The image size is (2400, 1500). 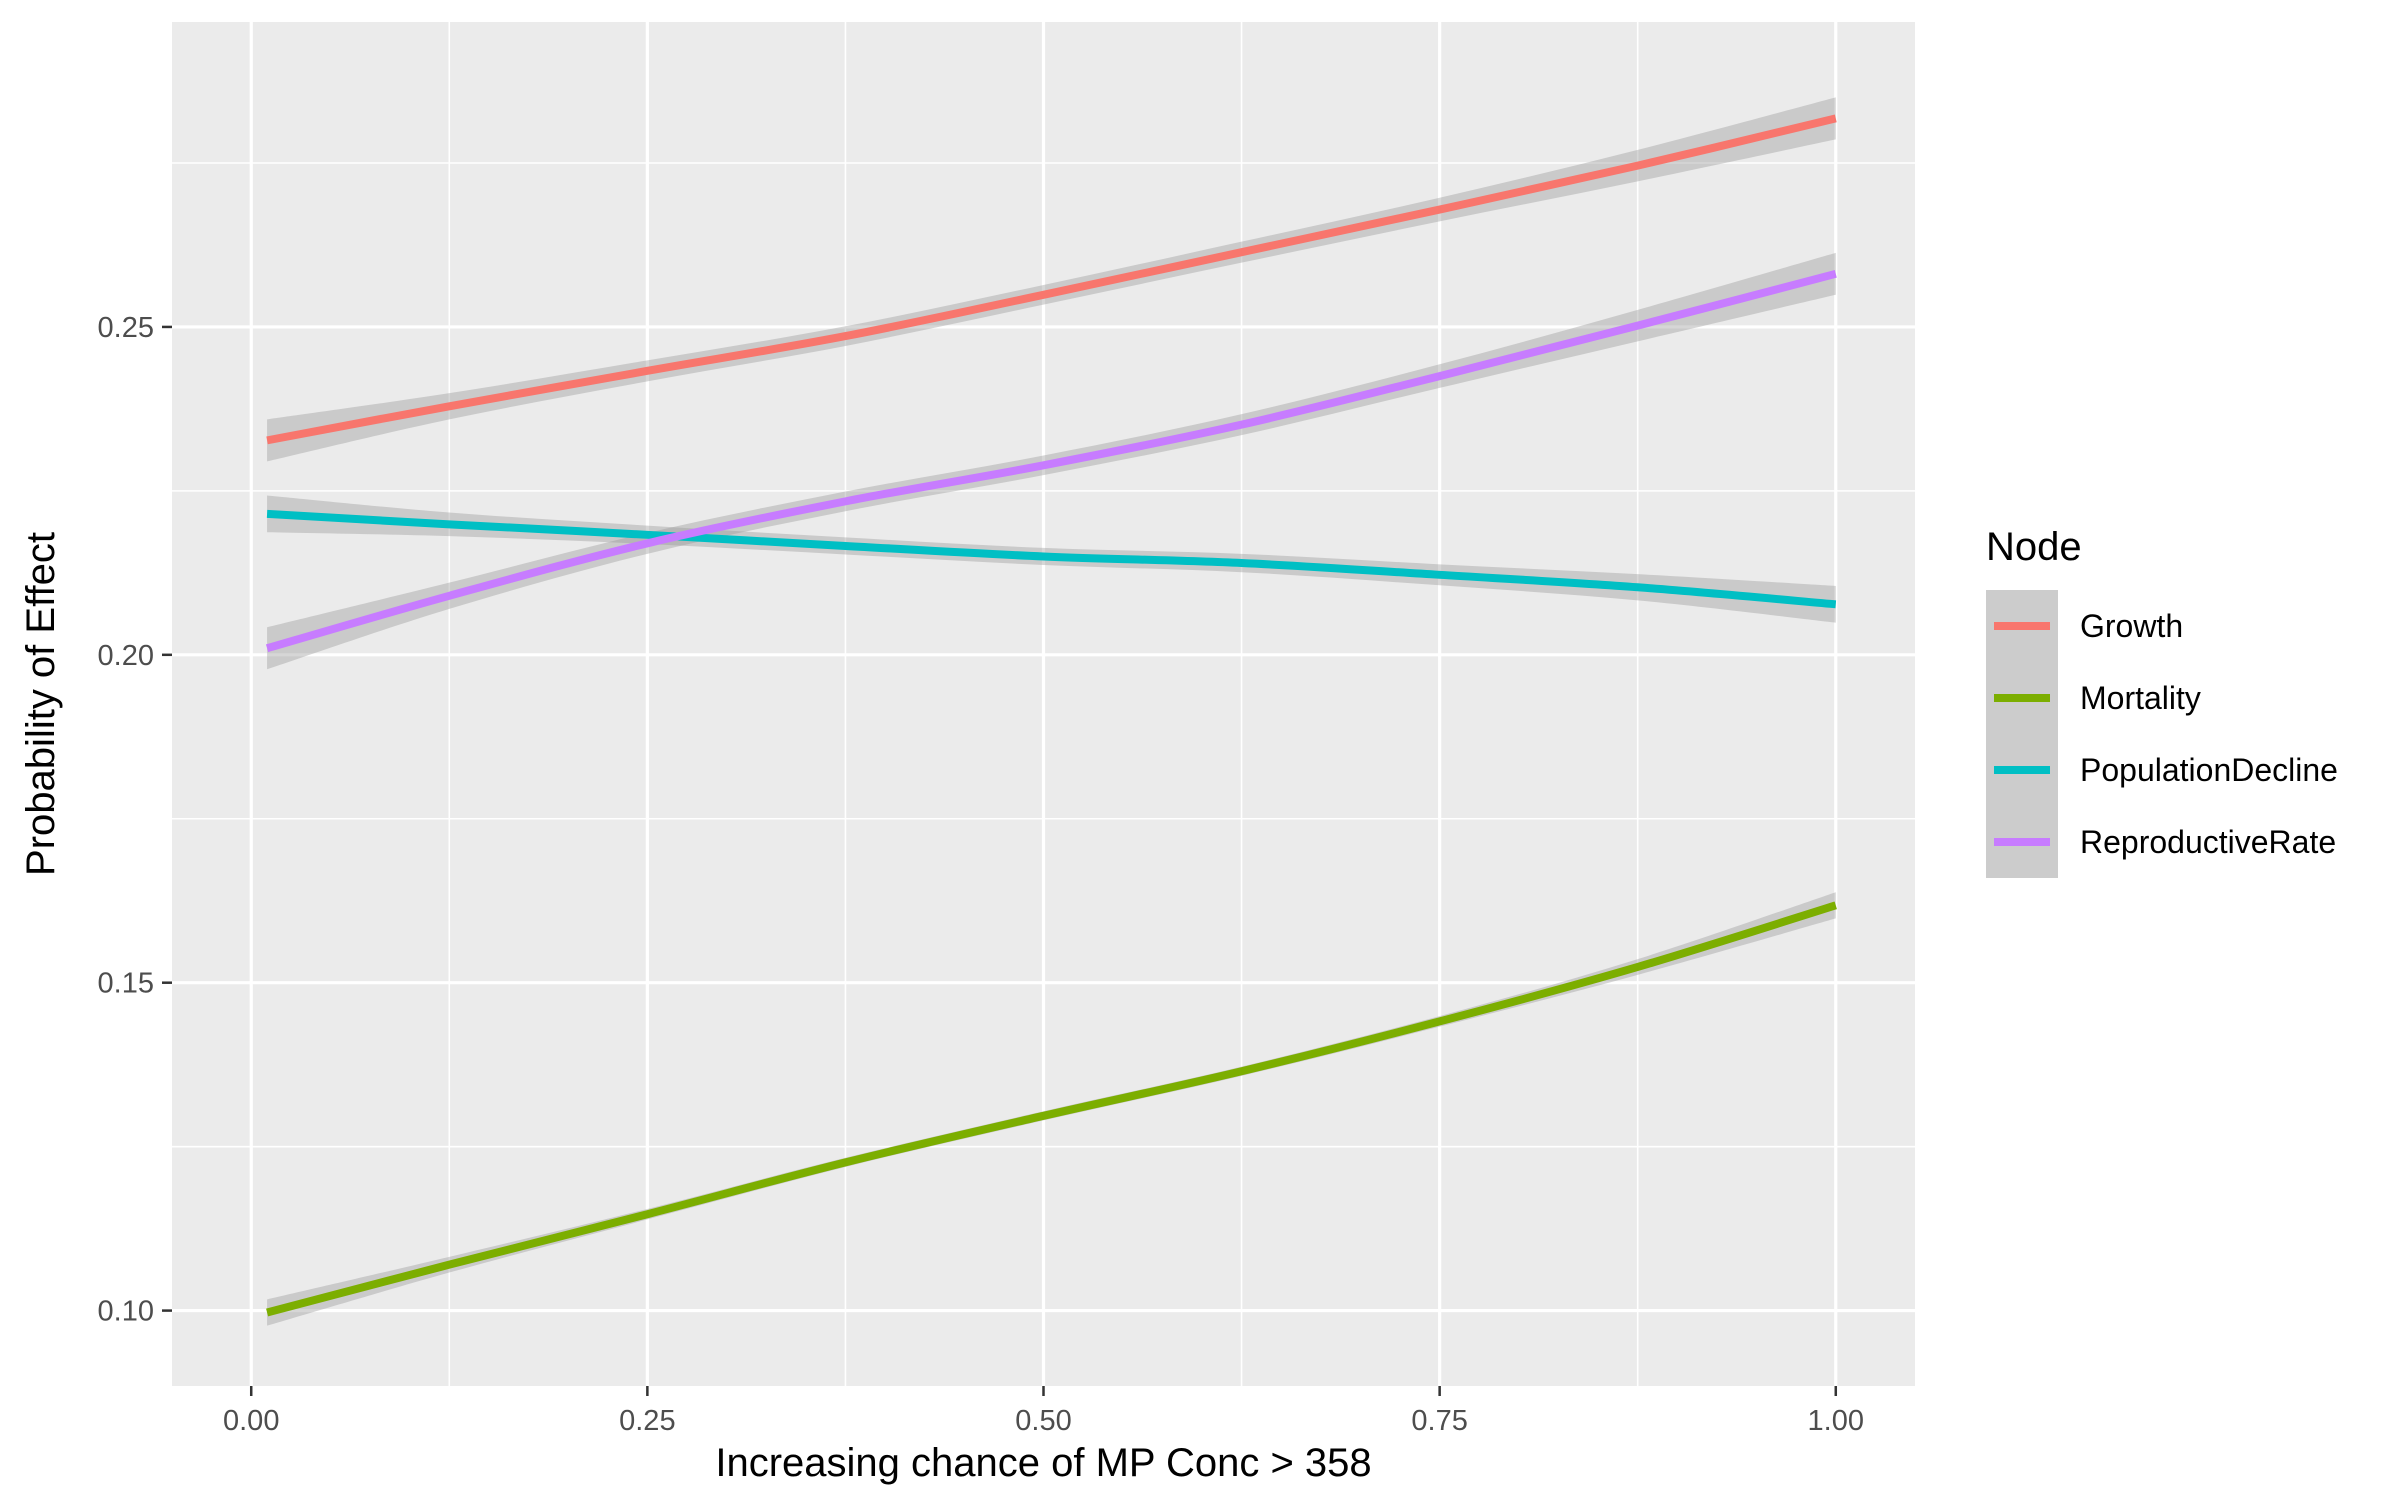 What do you see at coordinates (2022, 734) in the screenshot?
I see `legend-keys-background` at bounding box center [2022, 734].